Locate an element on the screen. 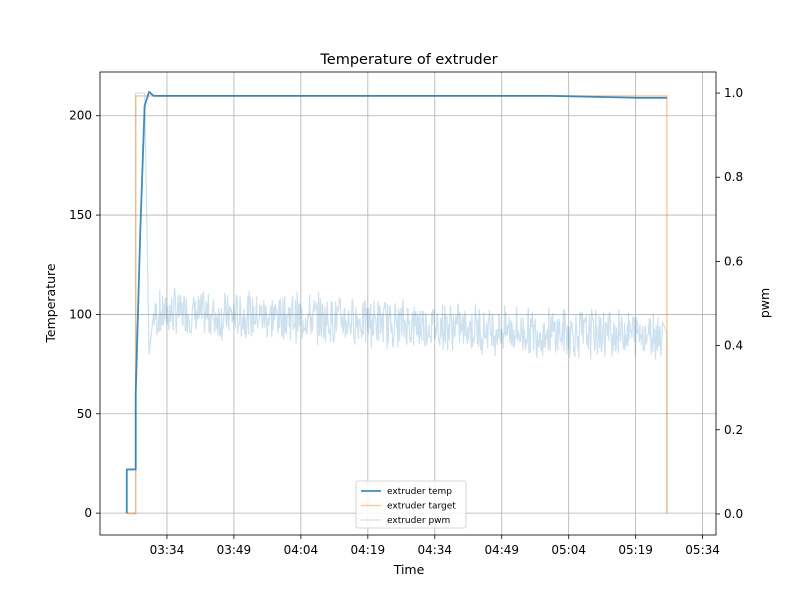 The height and width of the screenshot is (600, 800). y2-tick-label: 0.4 is located at coordinates (733, 346).